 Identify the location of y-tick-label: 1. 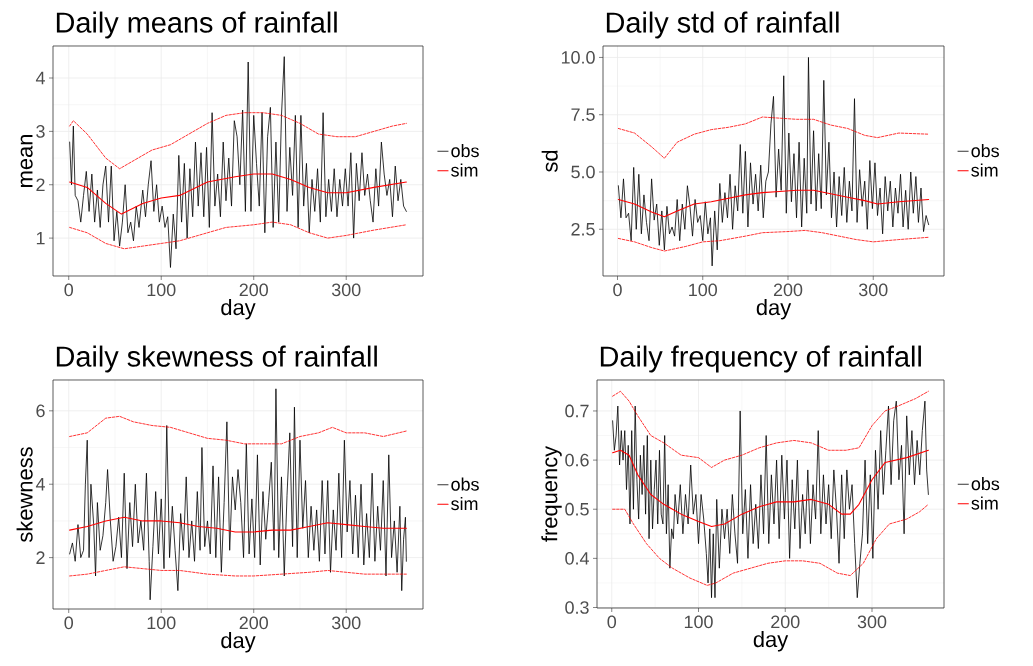
(40, 238).